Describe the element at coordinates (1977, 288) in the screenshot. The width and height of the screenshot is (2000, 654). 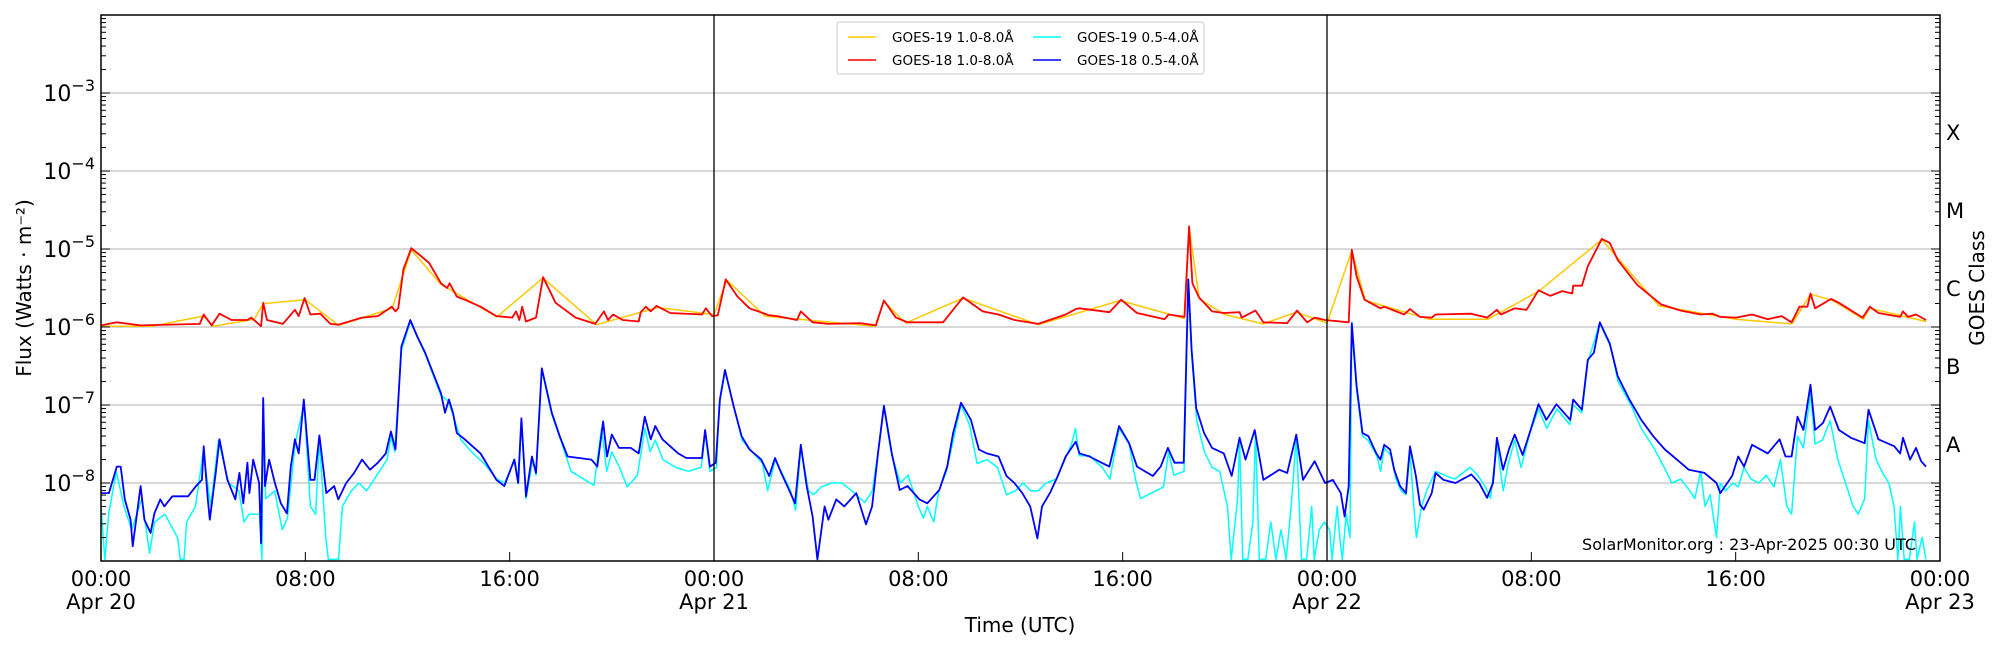
I see `y2-axis-label: GOES Class` at that location.